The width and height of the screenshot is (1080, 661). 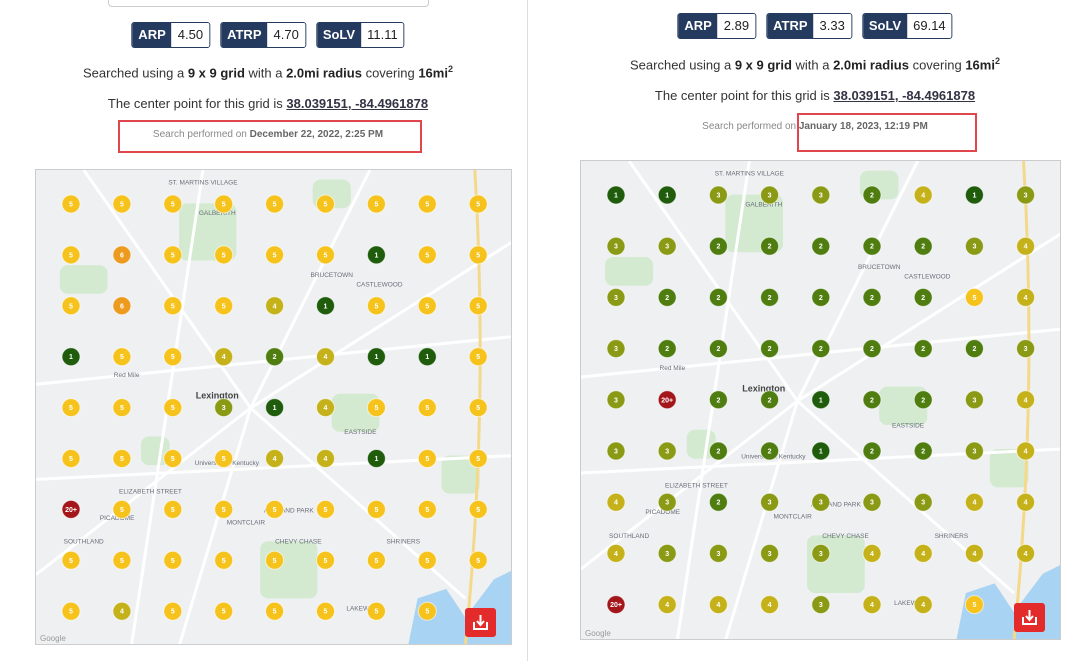 What do you see at coordinates (904, 95) in the screenshot?
I see `coordinates-link: 38.039151, -84.4961878` at bounding box center [904, 95].